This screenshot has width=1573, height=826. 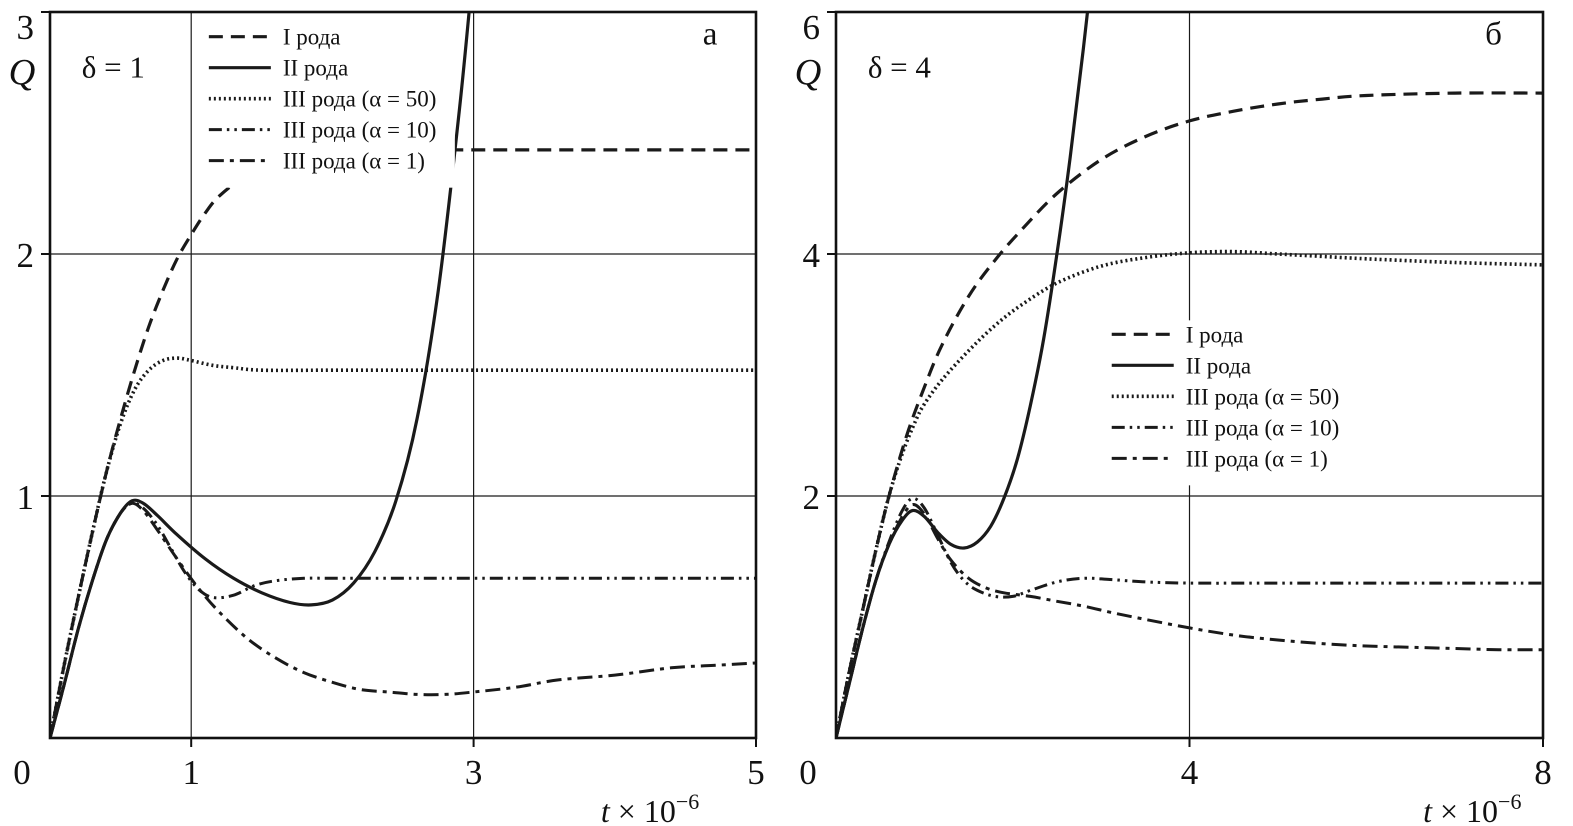 I want to click on delta-annotation: δ = 1, so click(x=113, y=66).